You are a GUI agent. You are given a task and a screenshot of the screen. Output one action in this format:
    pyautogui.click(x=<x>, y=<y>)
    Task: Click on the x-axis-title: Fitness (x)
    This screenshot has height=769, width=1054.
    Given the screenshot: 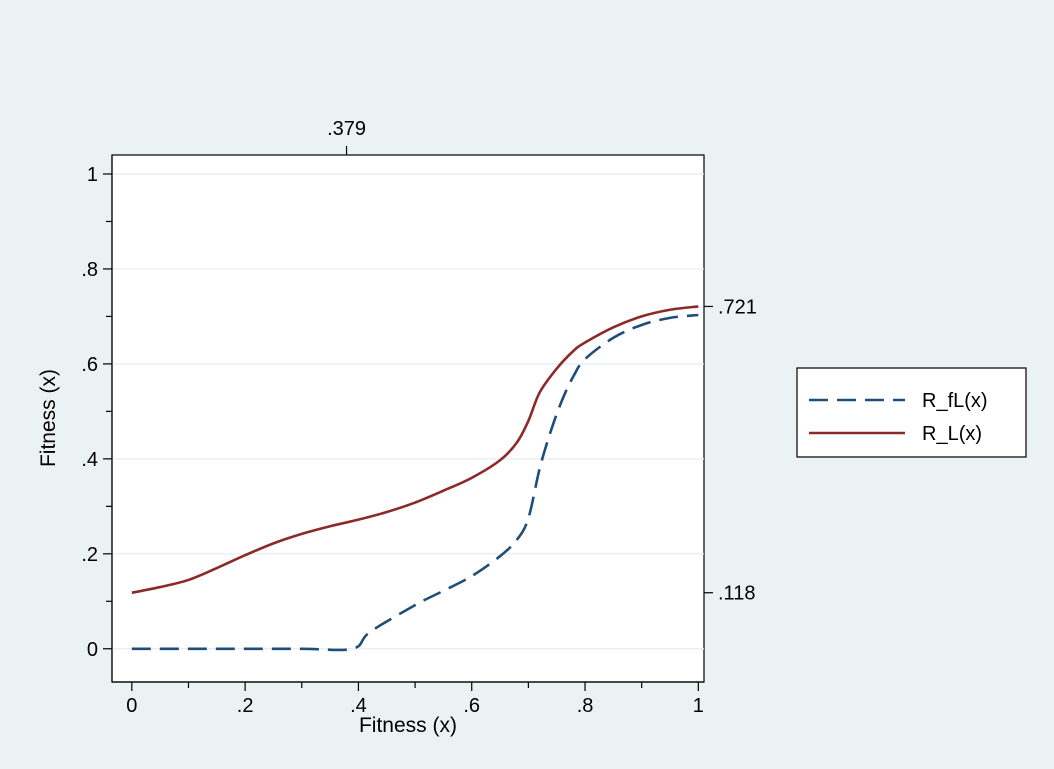 What is the action you would take?
    pyautogui.click(x=408, y=725)
    